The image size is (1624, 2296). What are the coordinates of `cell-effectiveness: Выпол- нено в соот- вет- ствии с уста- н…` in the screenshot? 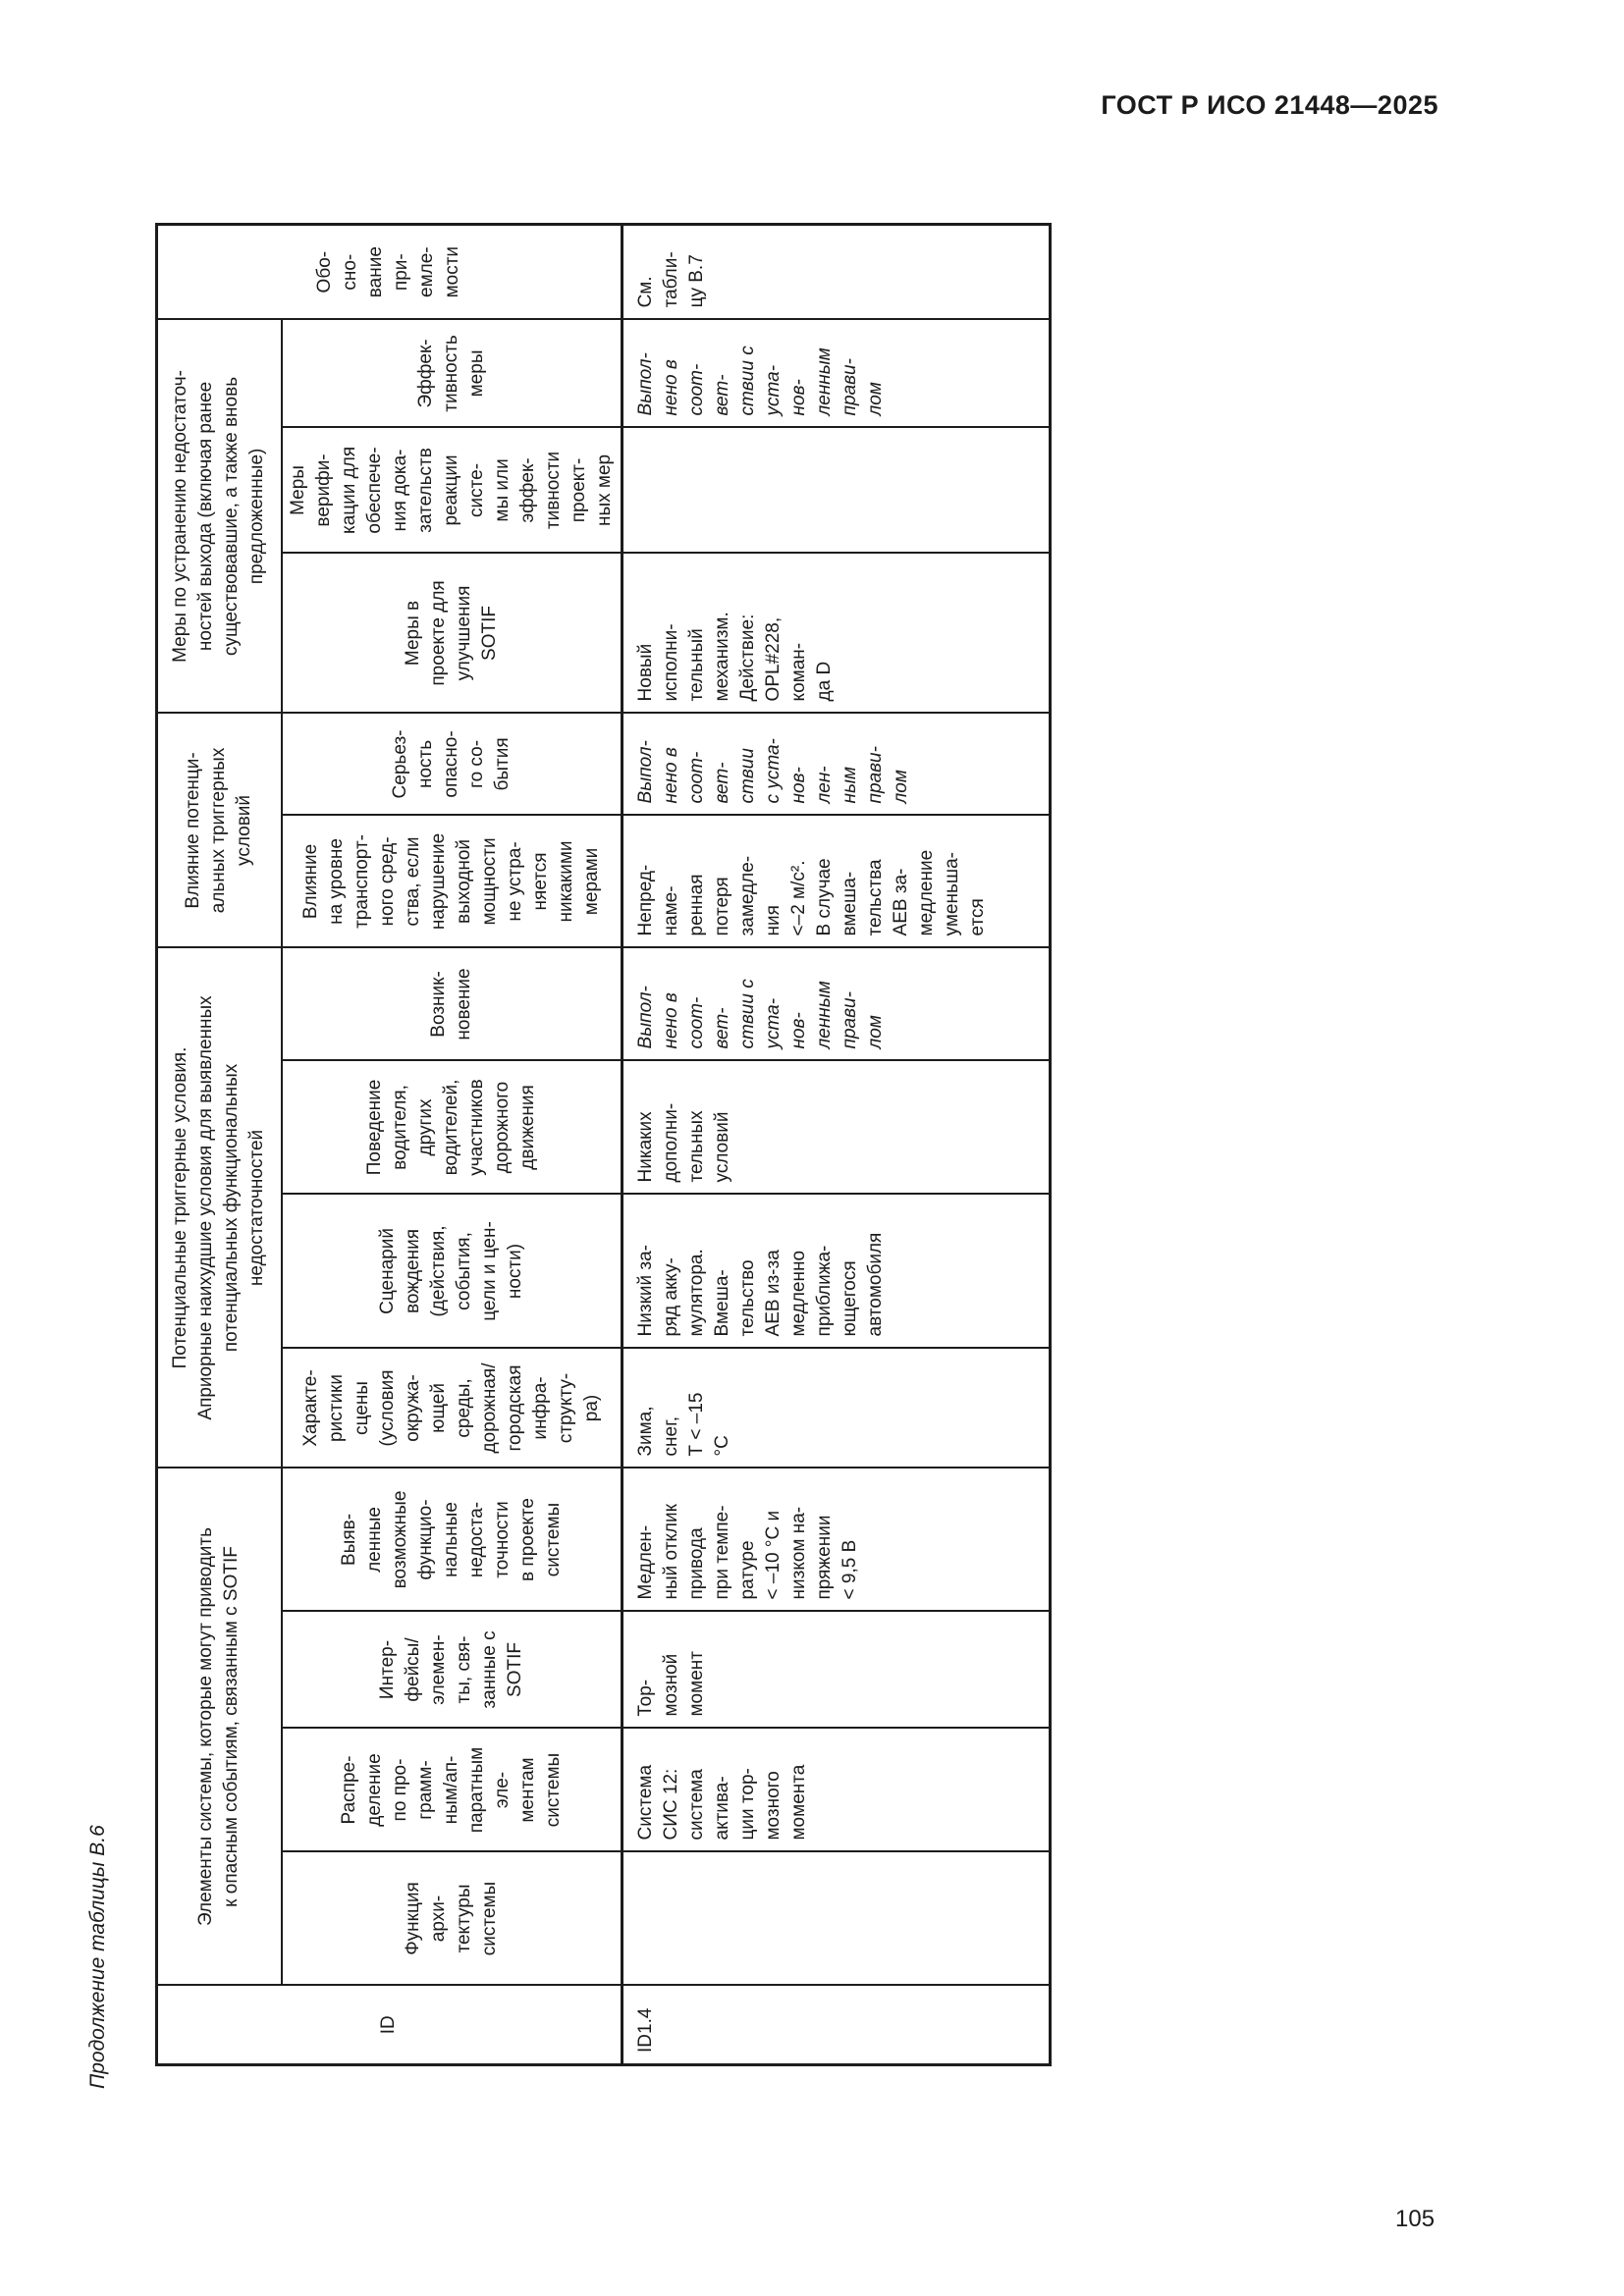 It's located at (836, 373).